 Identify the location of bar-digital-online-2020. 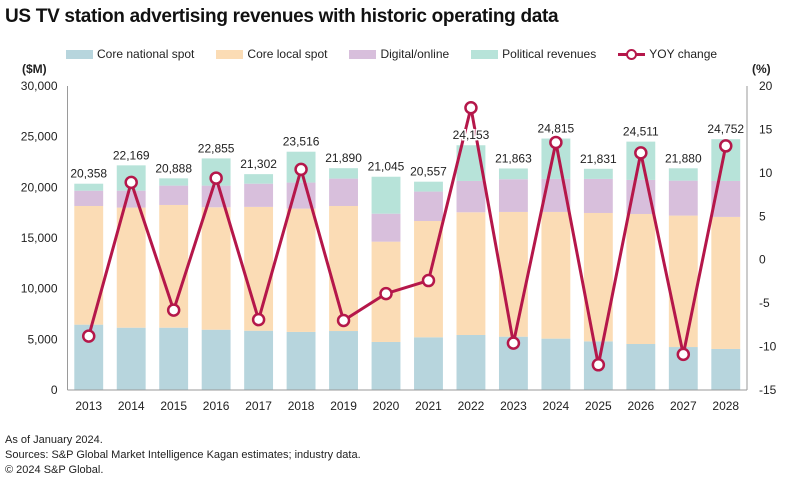
(386, 227).